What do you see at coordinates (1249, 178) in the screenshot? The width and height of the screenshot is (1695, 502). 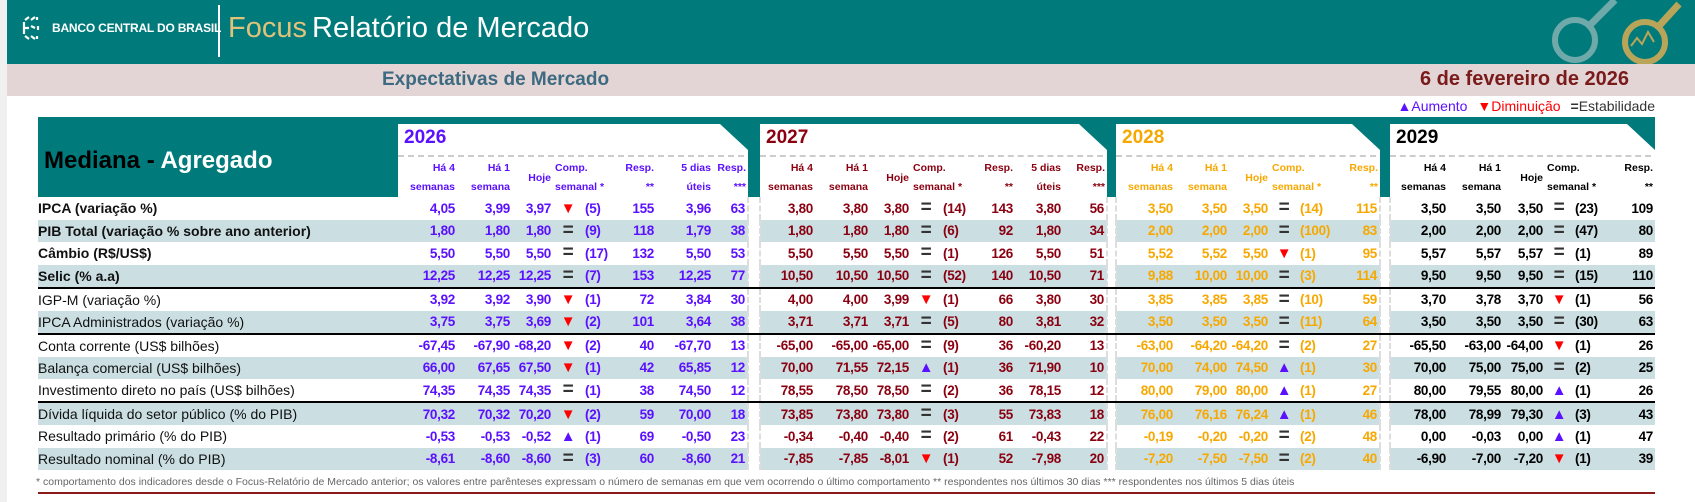 I see `column-header: Hoje` at bounding box center [1249, 178].